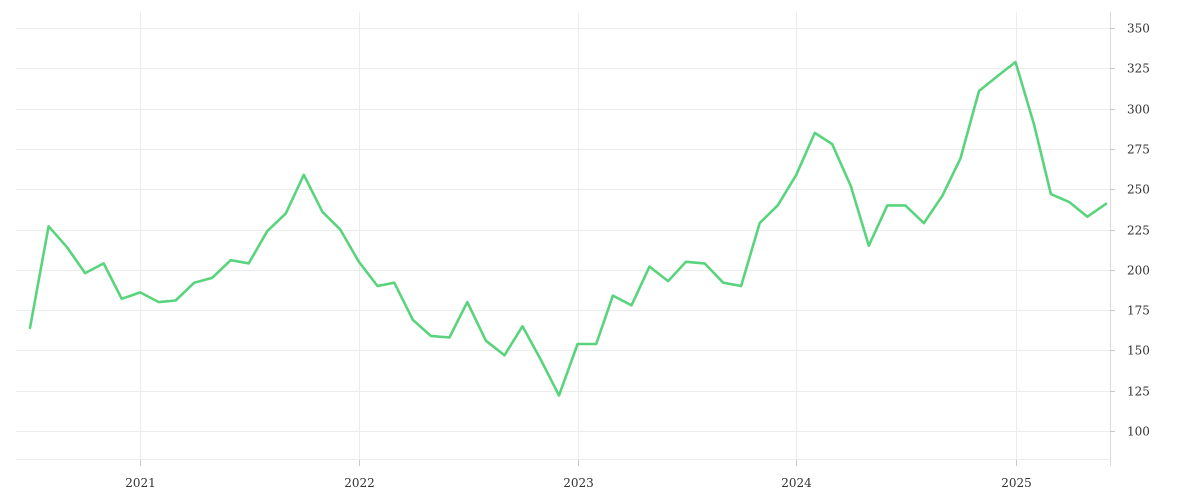  Describe the element at coordinates (1138, 392) in the screenshot. I see `y-tick-label: 125` at that location.